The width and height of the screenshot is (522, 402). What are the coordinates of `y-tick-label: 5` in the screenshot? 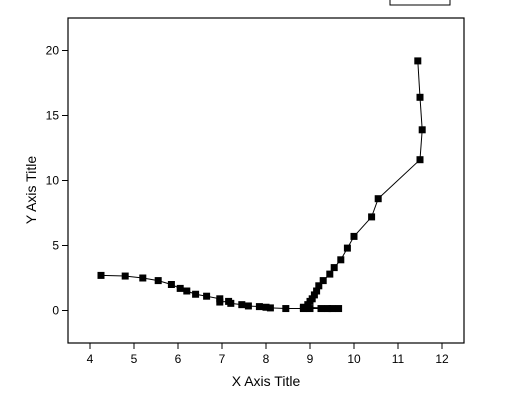 It's located at (55, 246).